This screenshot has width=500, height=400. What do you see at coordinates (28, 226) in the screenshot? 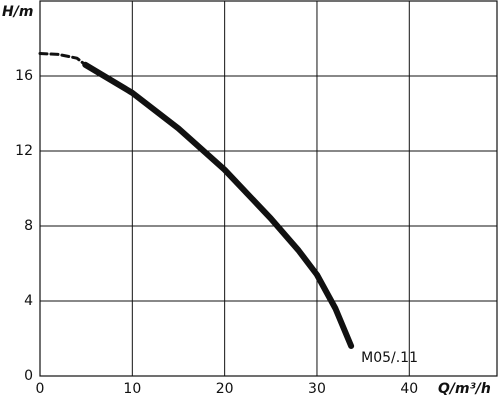
I see `y-tick-label: 8` at bounding box center [28, 226].